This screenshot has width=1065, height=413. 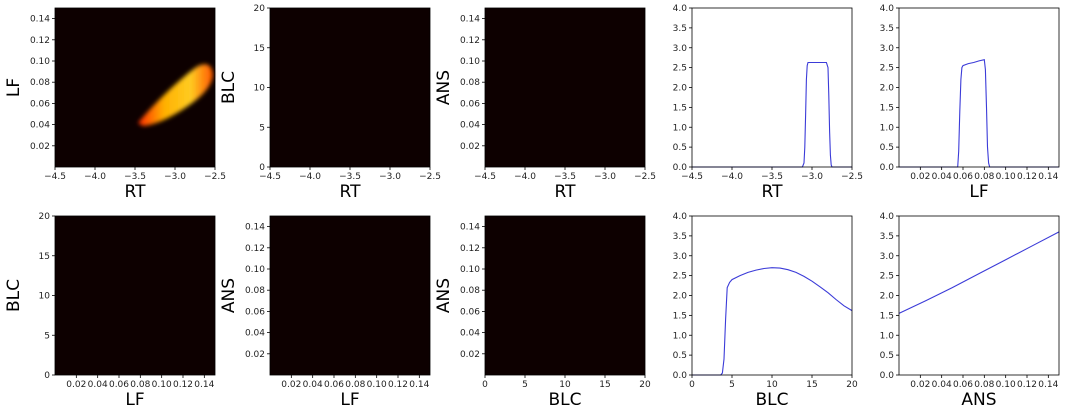 I want to click on y-tick-label: 10, so click(x=45, y=297).